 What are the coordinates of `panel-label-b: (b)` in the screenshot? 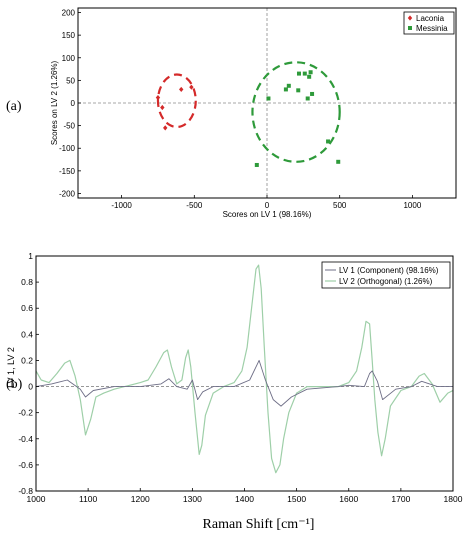 It's located at (14, 384).